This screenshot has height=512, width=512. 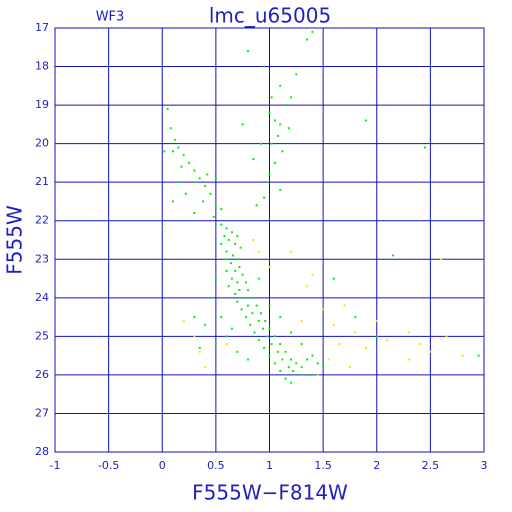 I want to click on y-tick-label: 26, so click(x=42, y=374).